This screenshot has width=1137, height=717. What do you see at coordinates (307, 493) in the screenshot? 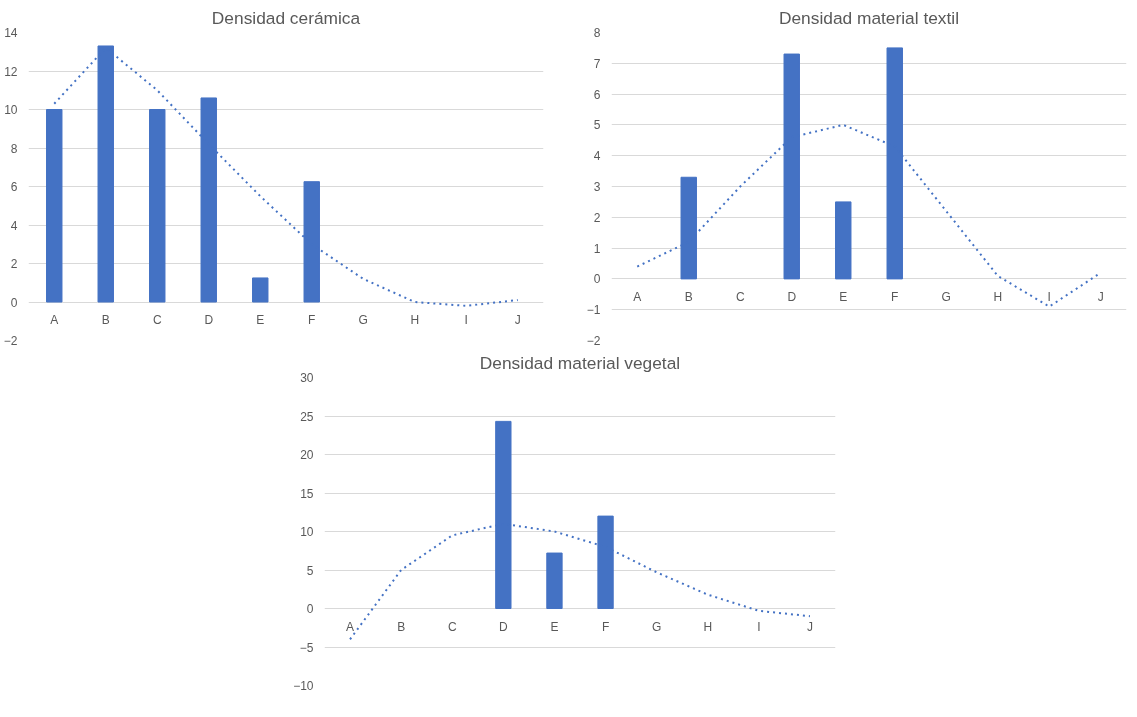
I see `y-tick-label: 15` at bounding box center [307, 493].